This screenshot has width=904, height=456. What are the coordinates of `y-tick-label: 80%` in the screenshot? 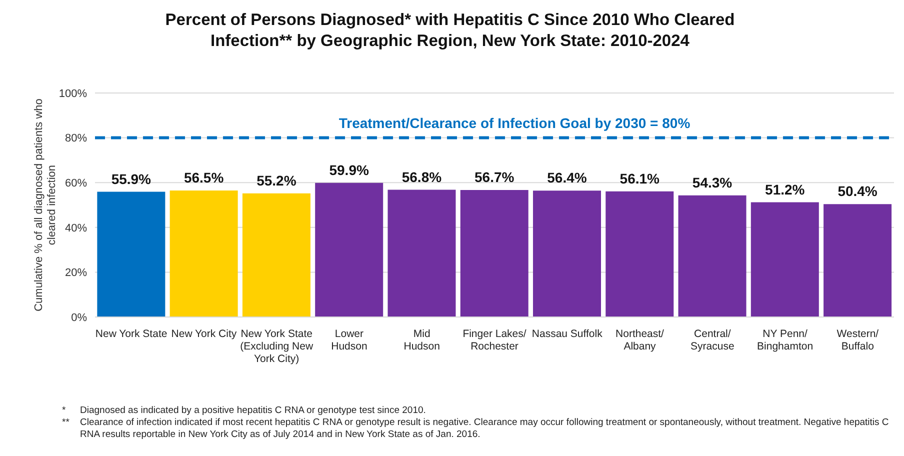 It's located at (76, 138).